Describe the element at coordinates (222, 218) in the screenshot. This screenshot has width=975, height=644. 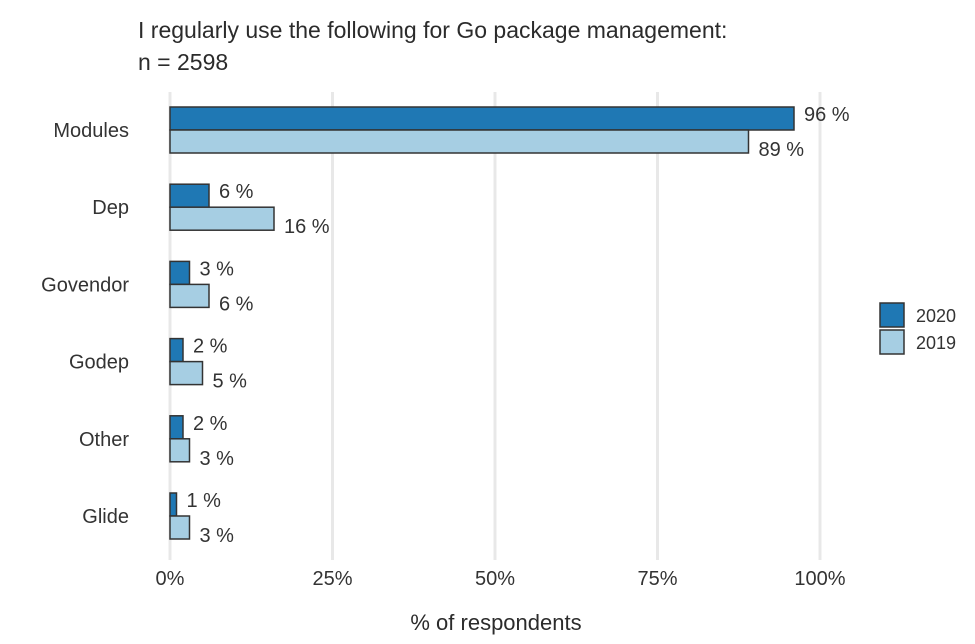
I see `bar-2019-dep` at that location.